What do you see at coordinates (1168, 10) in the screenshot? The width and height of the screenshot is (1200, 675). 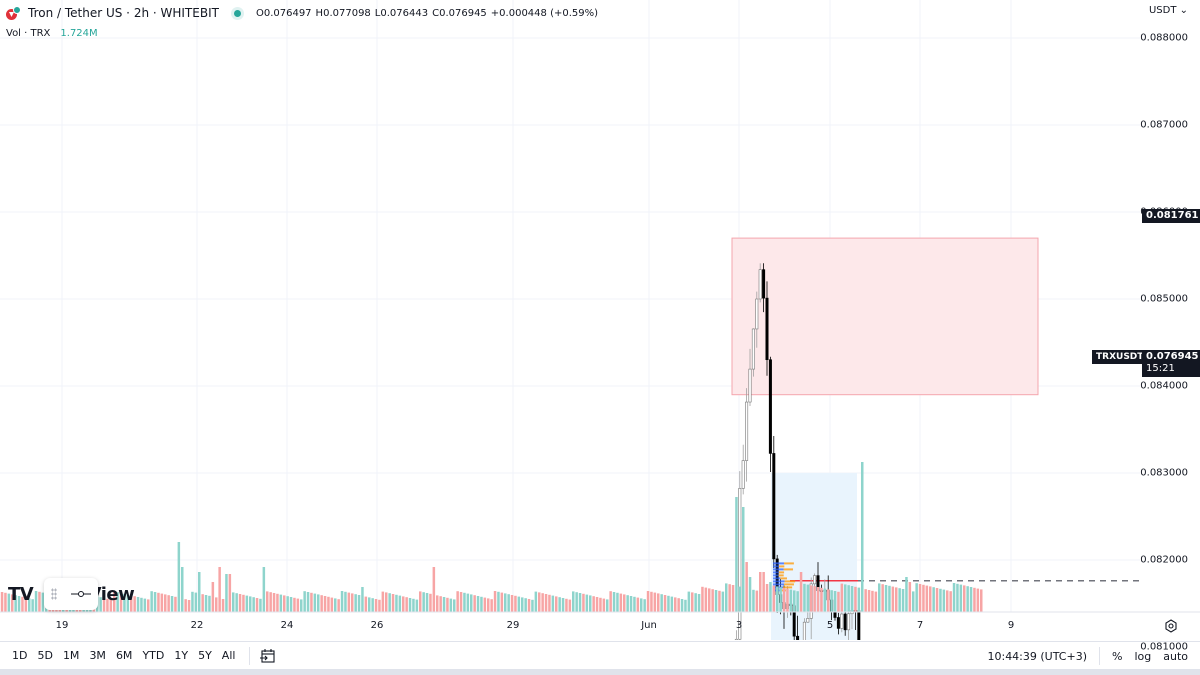 I see `currency-selector: USDT ⌄` at bounding box center [1168, 10].